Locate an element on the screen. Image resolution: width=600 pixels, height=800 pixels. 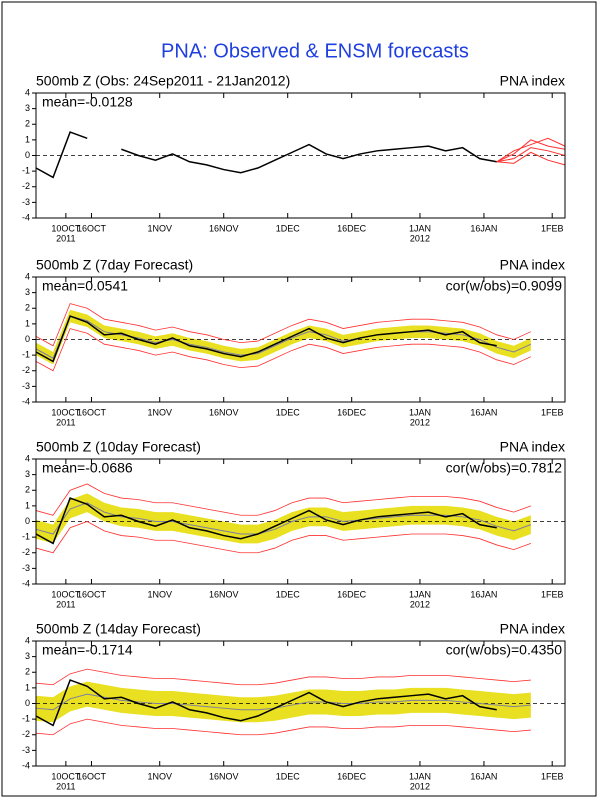
panel-title: 500mb Z (14day Forecast) is located at coordinates (118, 629).